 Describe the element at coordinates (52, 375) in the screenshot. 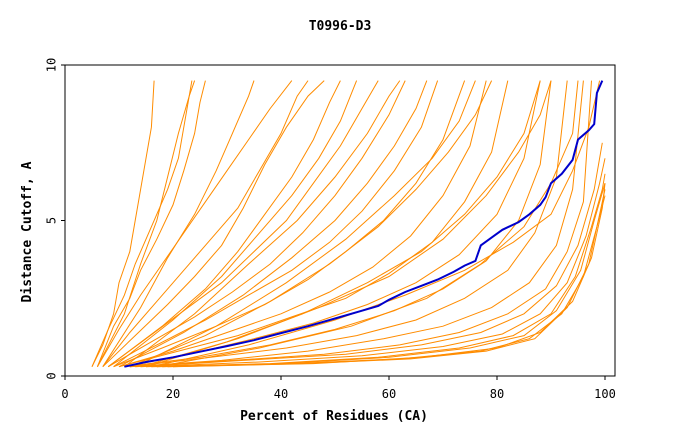

I see `y-tick-label-0: 0` at that location.